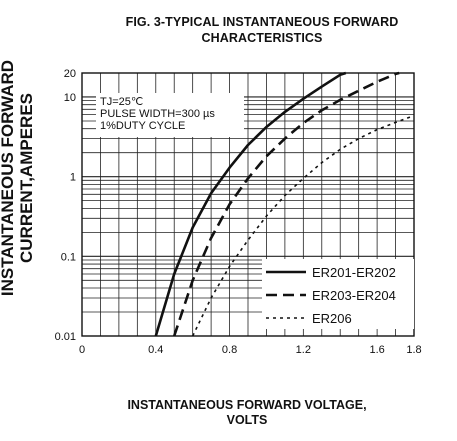 Image resolution: width=457 pixels, height=441 pixels. I want to click on x-tick-label: 1.6, so click(376, 350).